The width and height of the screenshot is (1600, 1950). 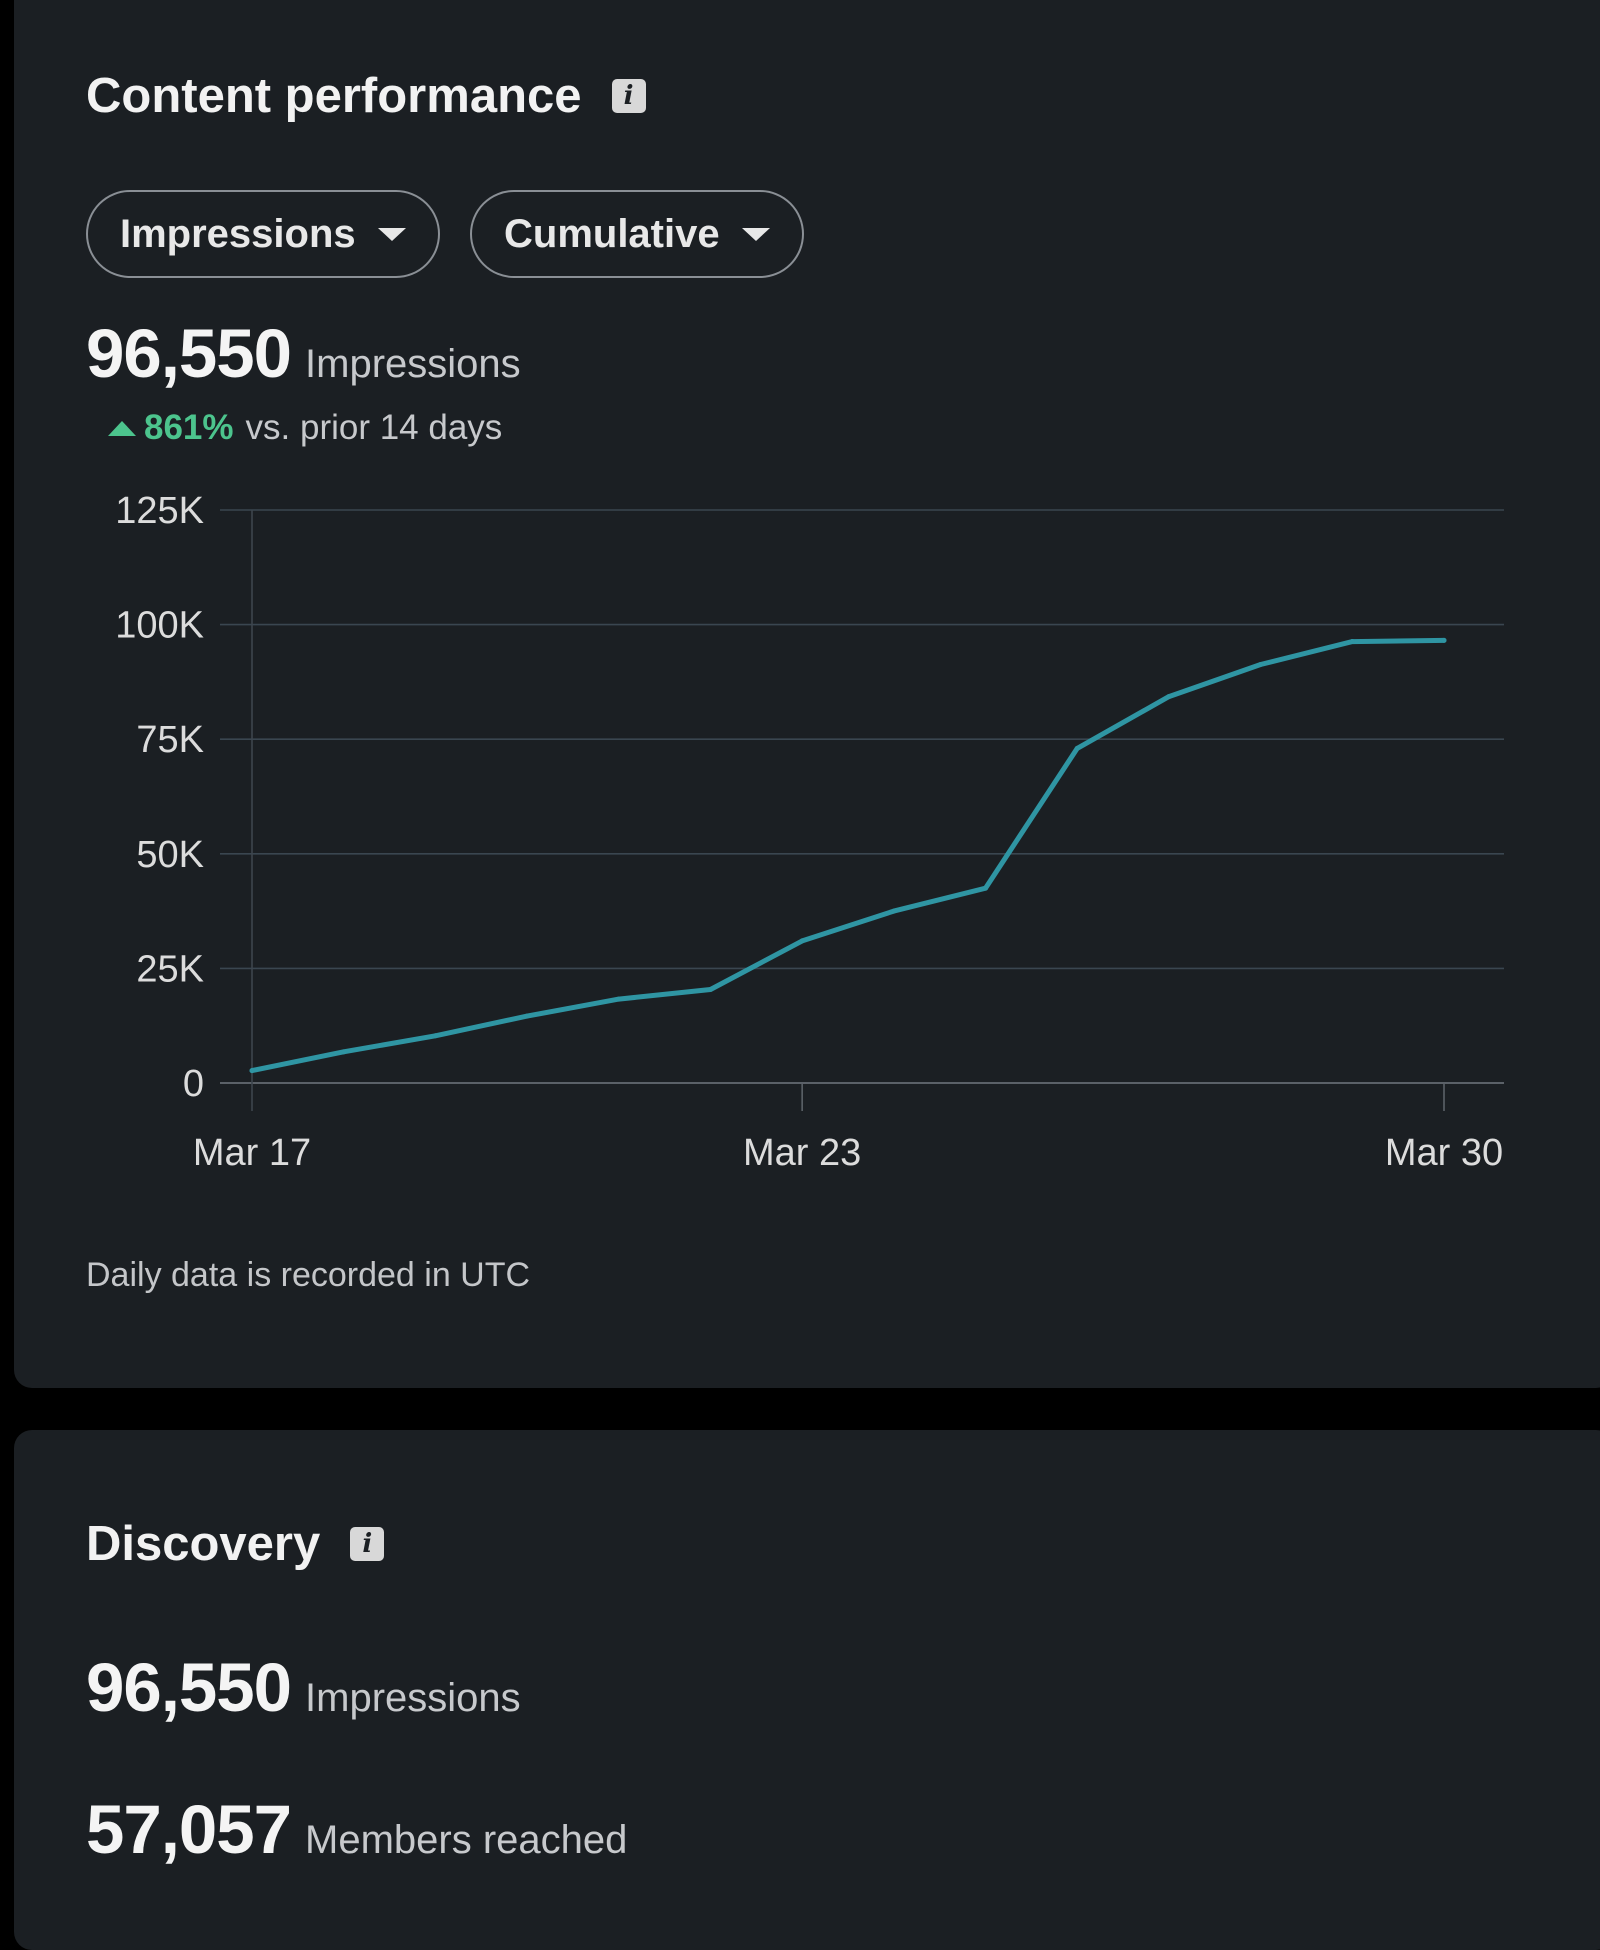 I want to click on y-tick-label: 100K, so click(x=159, y=626).